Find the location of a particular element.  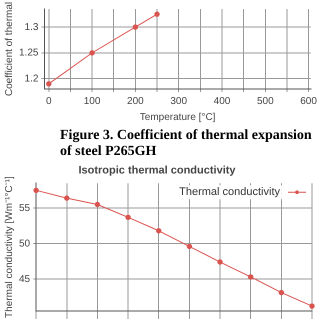

x-tick-label: 400 is located at coordinates (222, 101).